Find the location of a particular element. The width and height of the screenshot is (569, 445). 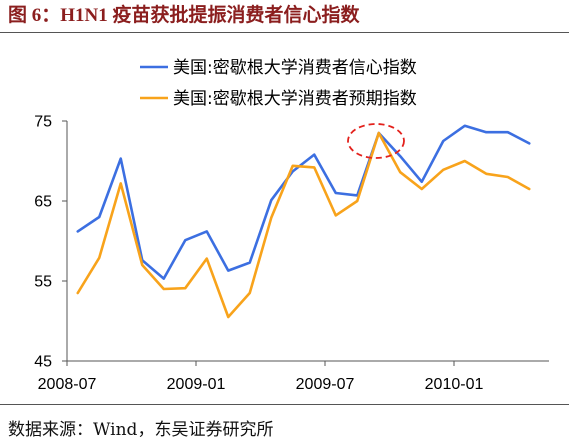

y-axis-ticks: 45 55 65 75 is located at coordinates (50, 242).